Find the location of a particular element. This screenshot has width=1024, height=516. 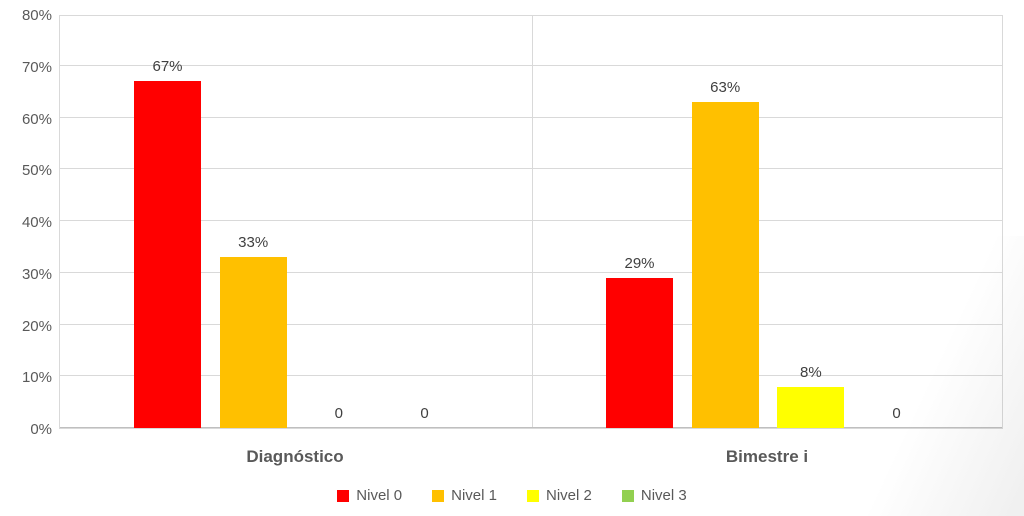

x-axis-line is located at coordinates (531, 427).